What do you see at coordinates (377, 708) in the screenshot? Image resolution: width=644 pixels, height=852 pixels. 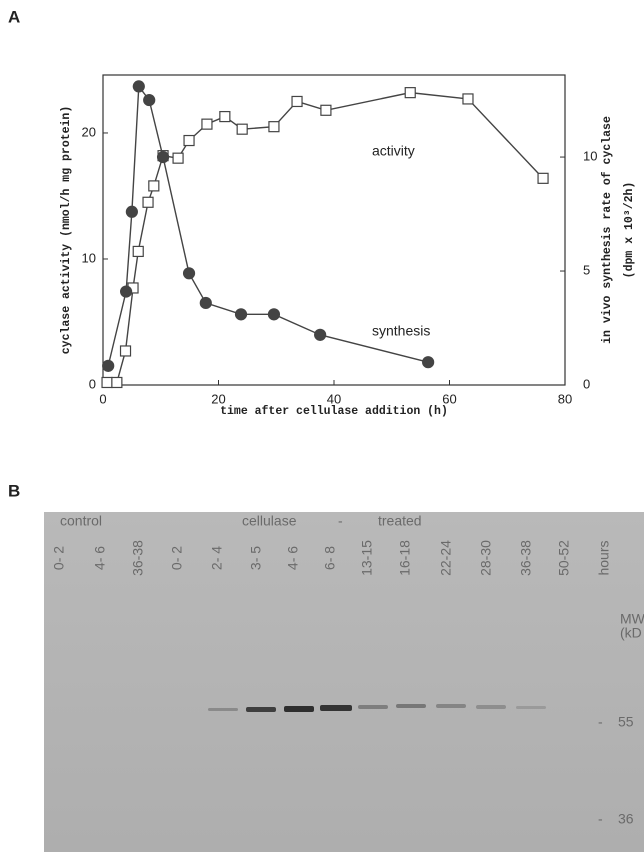 I see `gel-bands` at bounding box center [377, 708].